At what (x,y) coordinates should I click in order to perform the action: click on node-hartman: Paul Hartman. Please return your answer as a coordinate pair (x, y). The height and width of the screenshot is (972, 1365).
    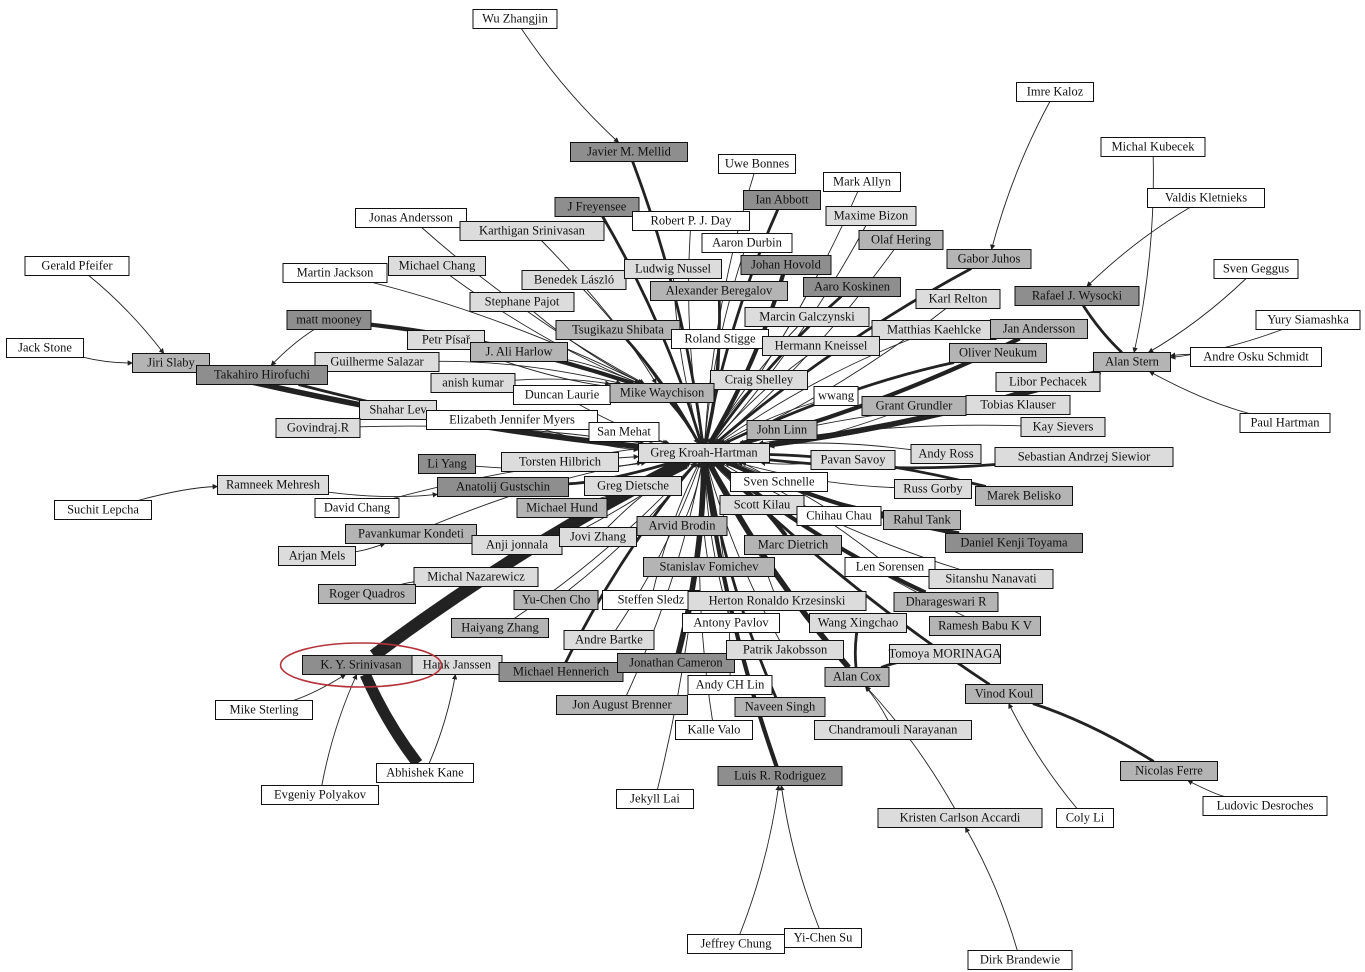
    Looking at the image, I should click on (1285, 423).